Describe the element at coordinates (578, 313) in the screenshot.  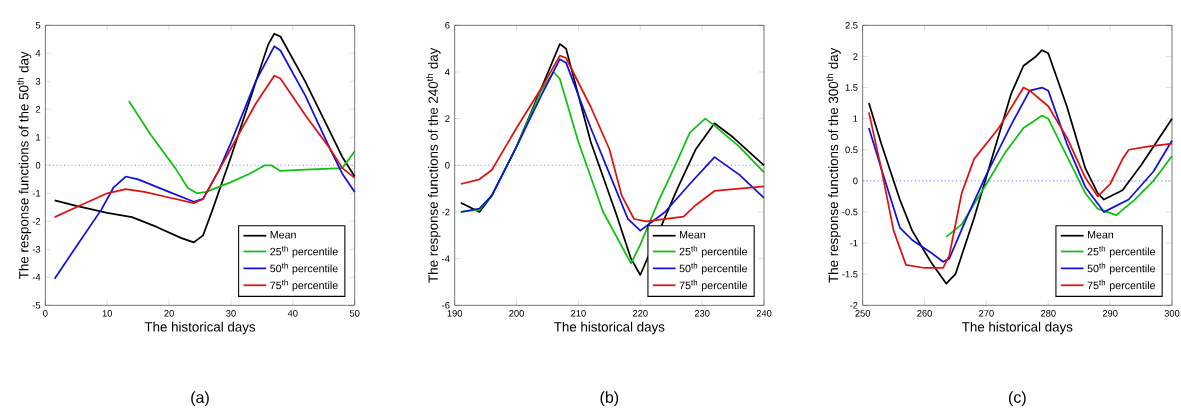
I see `x-tick-label: 210` at that location.